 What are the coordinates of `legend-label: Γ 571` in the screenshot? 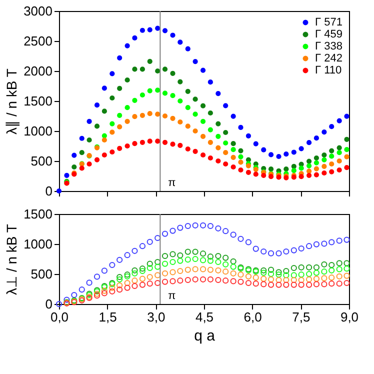 It's located at (328, 22).